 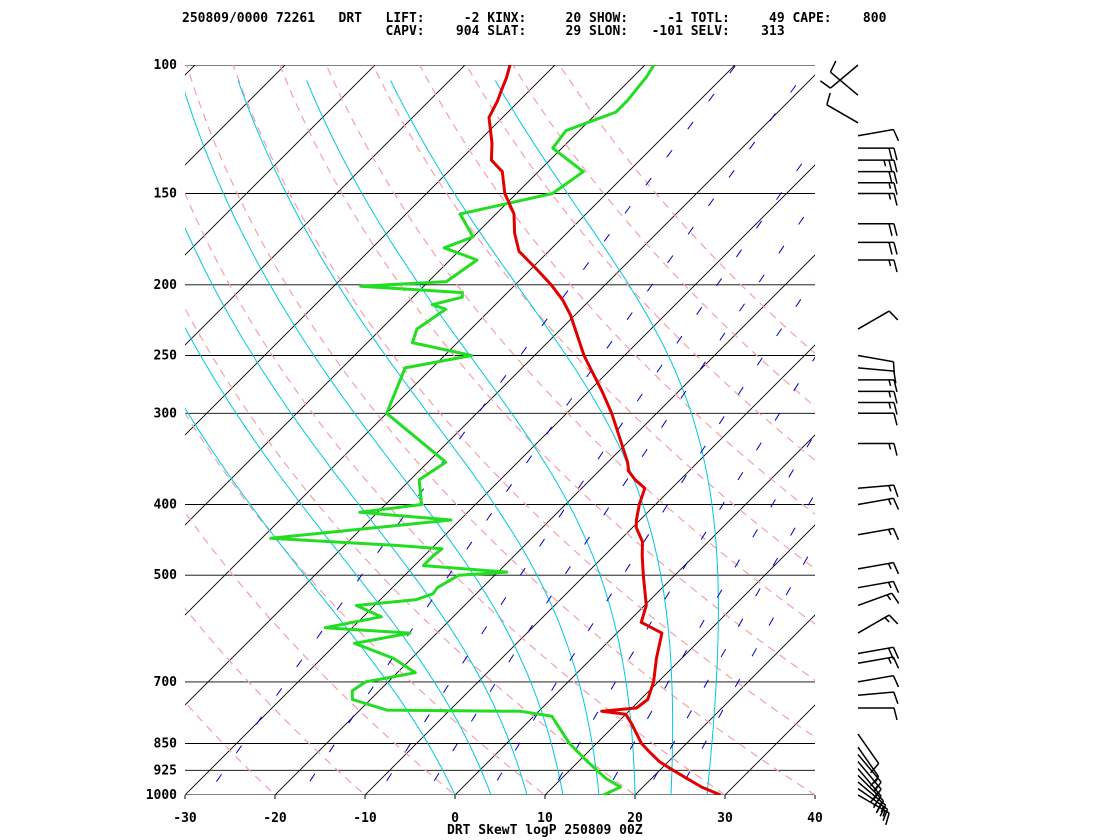 I want to click on pressure-tick-label: 300, so click(x=166, y=413).